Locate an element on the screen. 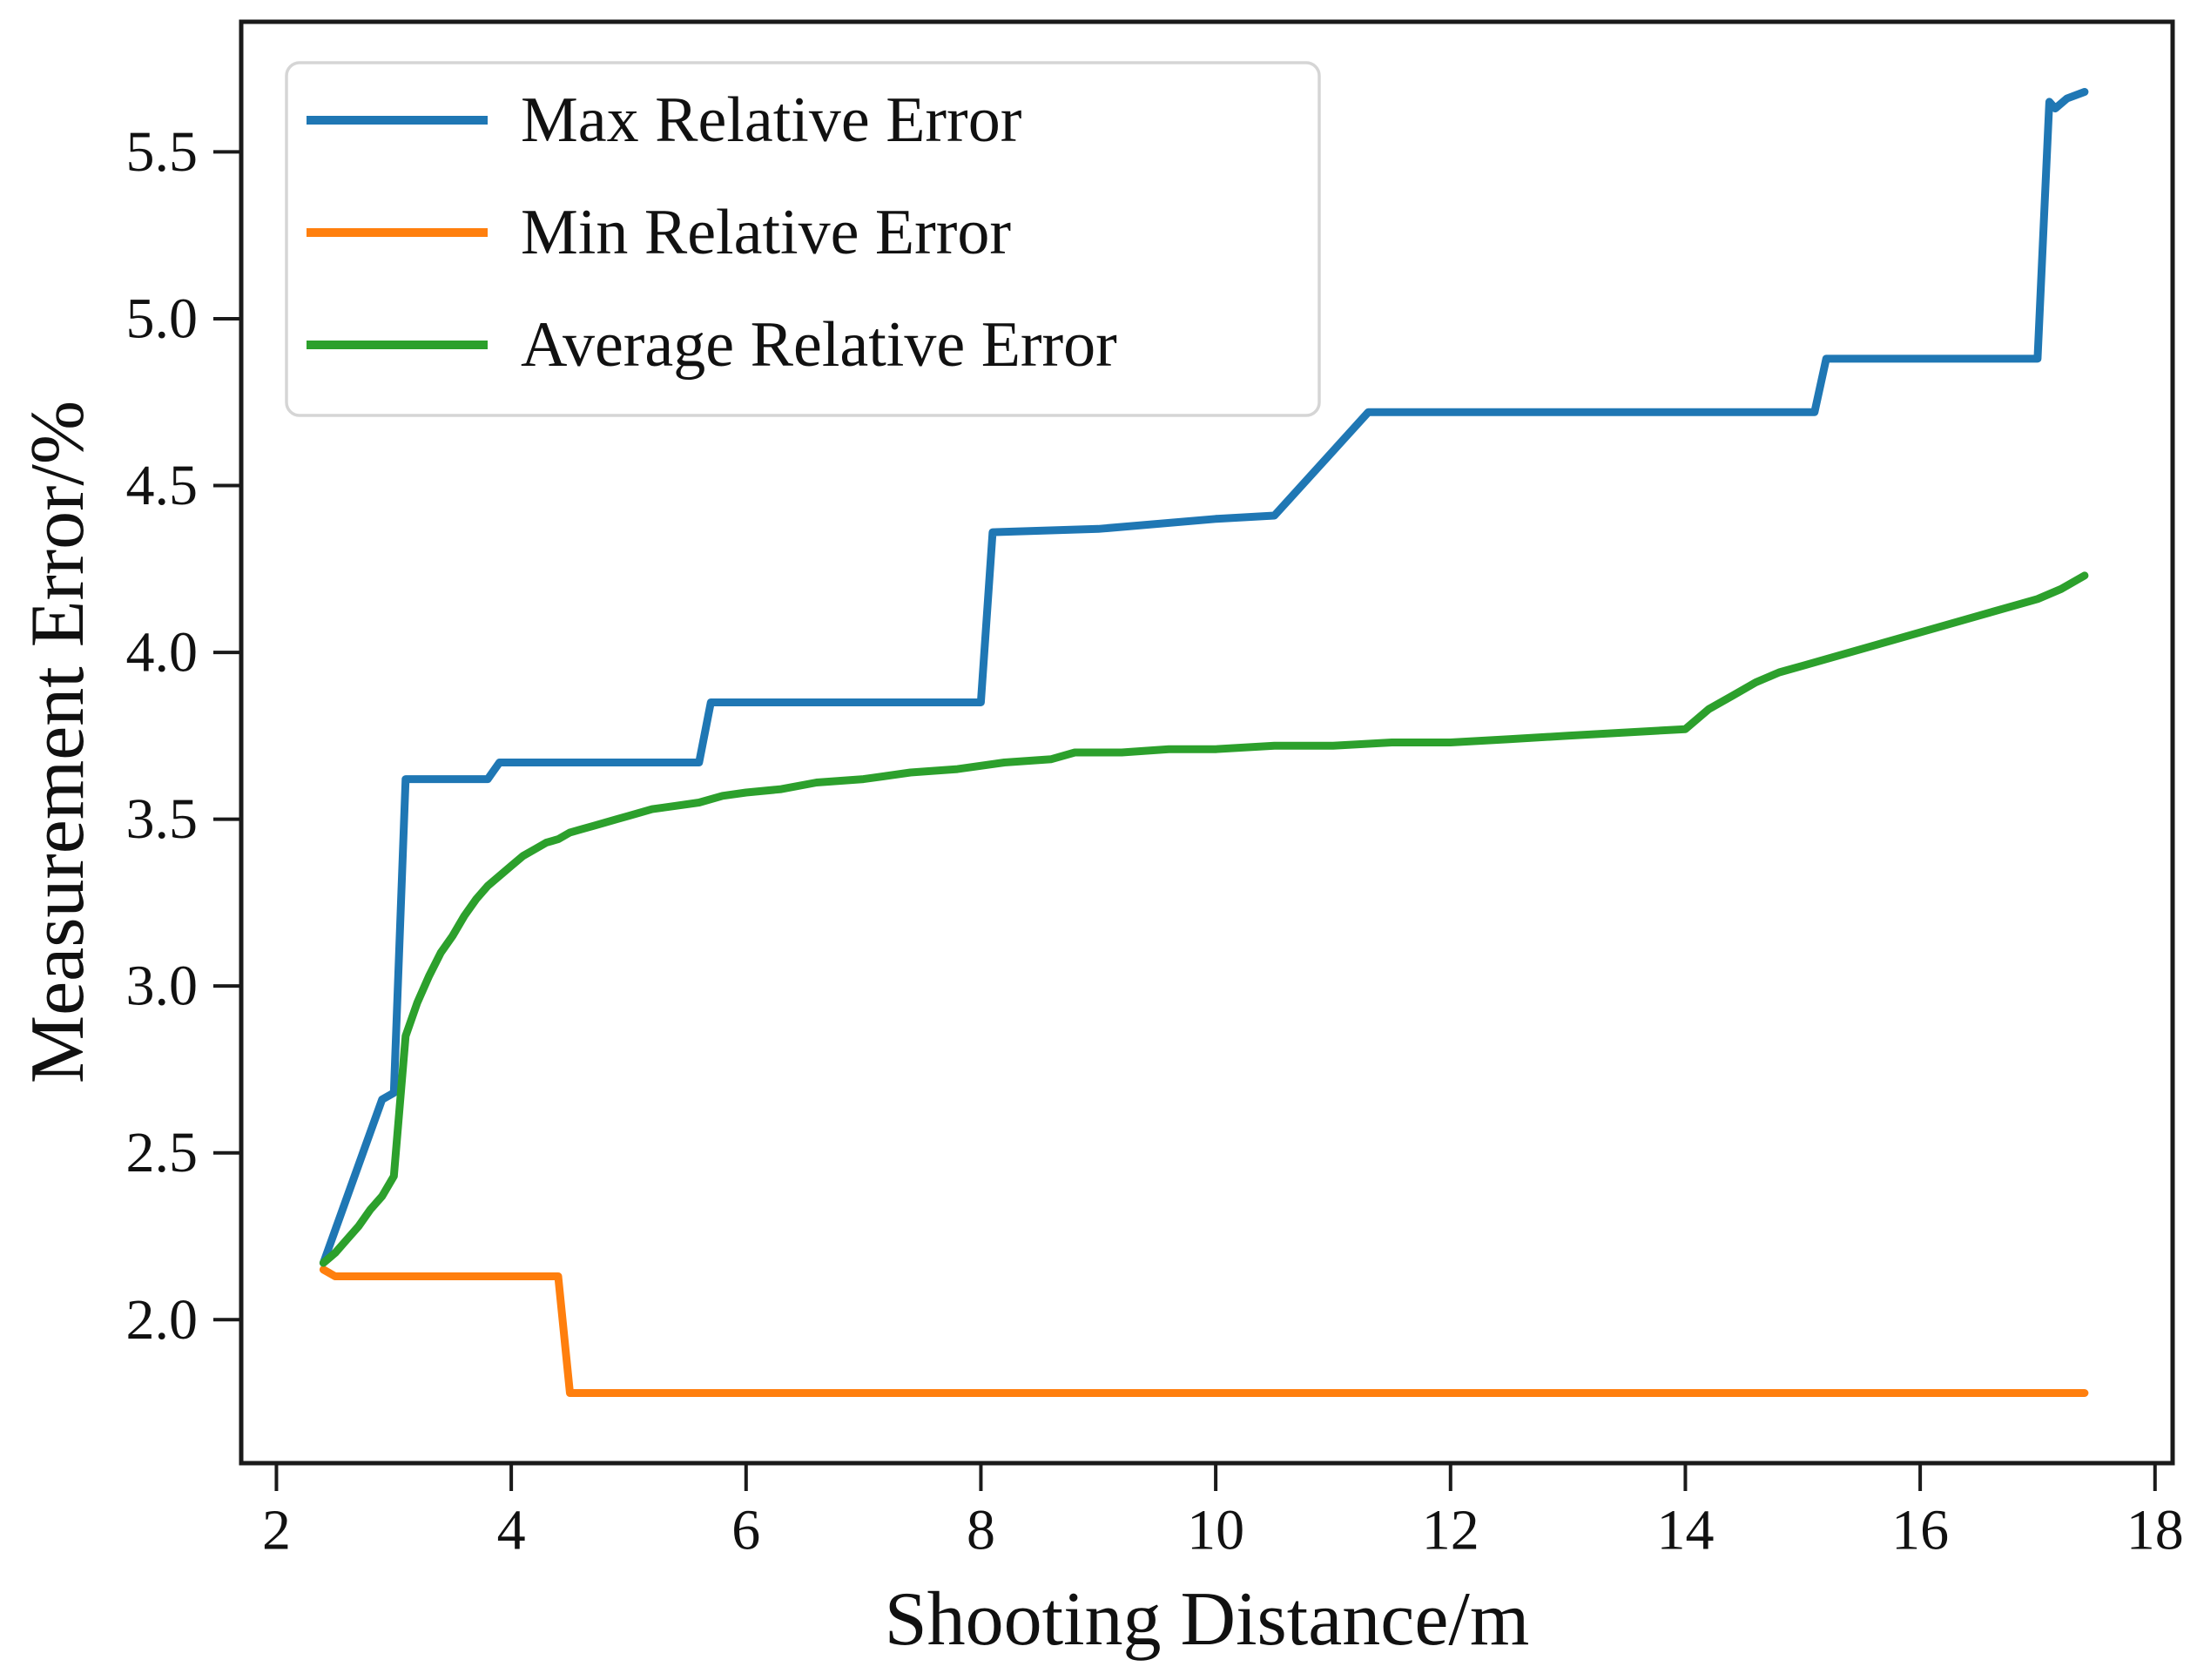 This screenshot has height=1680, width=2197. y-tick-label: 5.5 is located at coordinates (162, 152).